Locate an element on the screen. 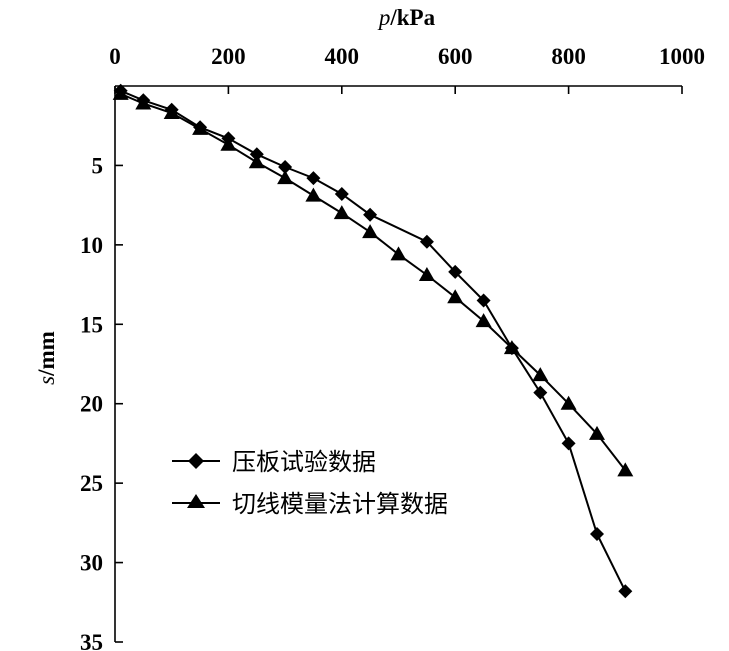 The width and height of the screenshot is (729, 651). y-tick-label: 15 is located at coordinates (91, 324).